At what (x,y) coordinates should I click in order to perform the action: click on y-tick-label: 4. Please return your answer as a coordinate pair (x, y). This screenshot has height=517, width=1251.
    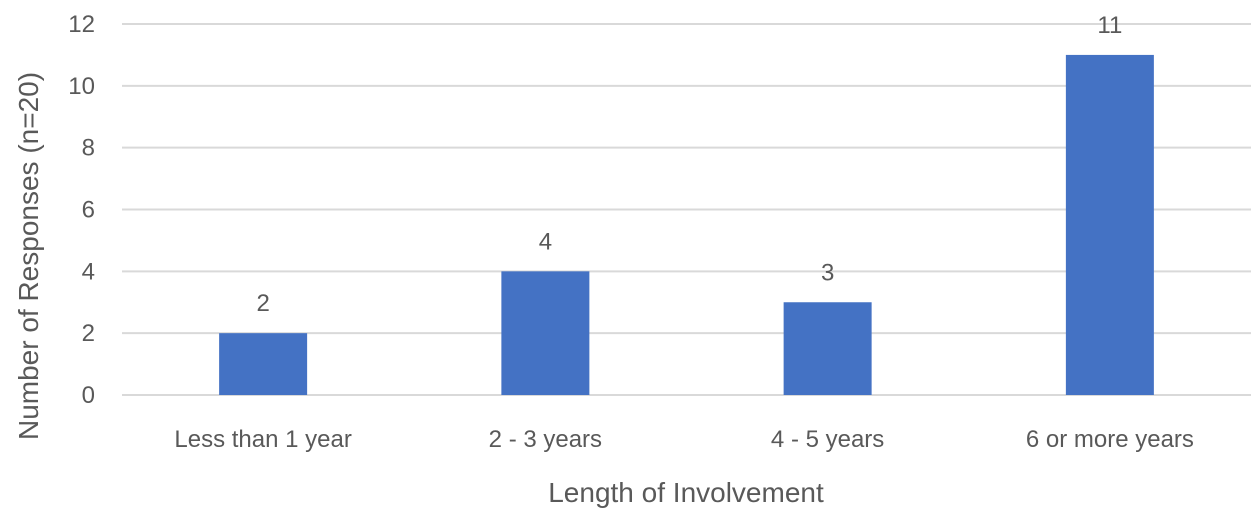
    Looking at the image, I should click on (88, 271).